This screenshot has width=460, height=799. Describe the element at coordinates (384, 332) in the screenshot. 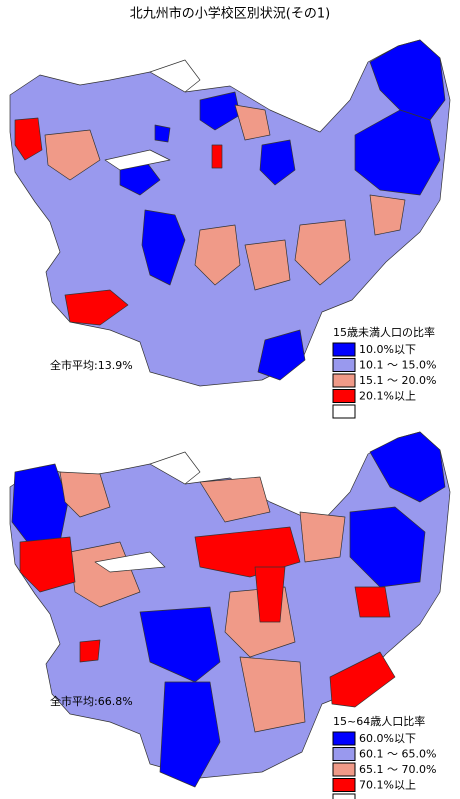

I see `legend-title: 15歳未満人口の比率` at that location.